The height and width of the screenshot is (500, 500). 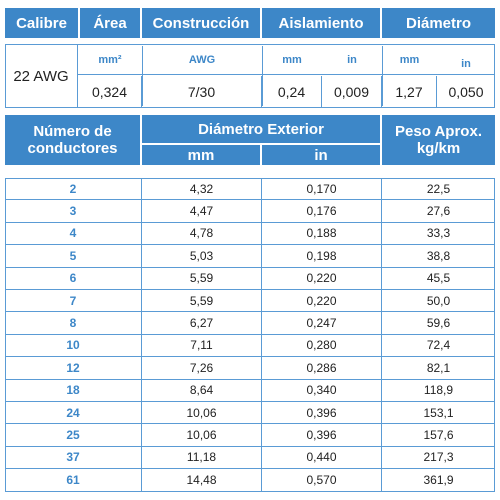 What do you see at coordinates (73, 368) in the screenshot?
I see `conductor-count: 12` at bounding box center [73, 368].